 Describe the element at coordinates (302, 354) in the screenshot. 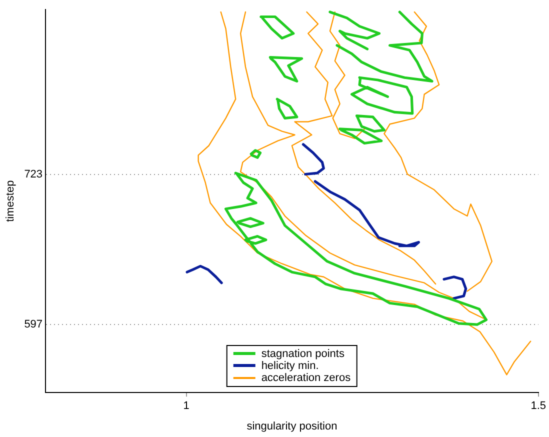

I see `legend-label: stagnation points` at that location.